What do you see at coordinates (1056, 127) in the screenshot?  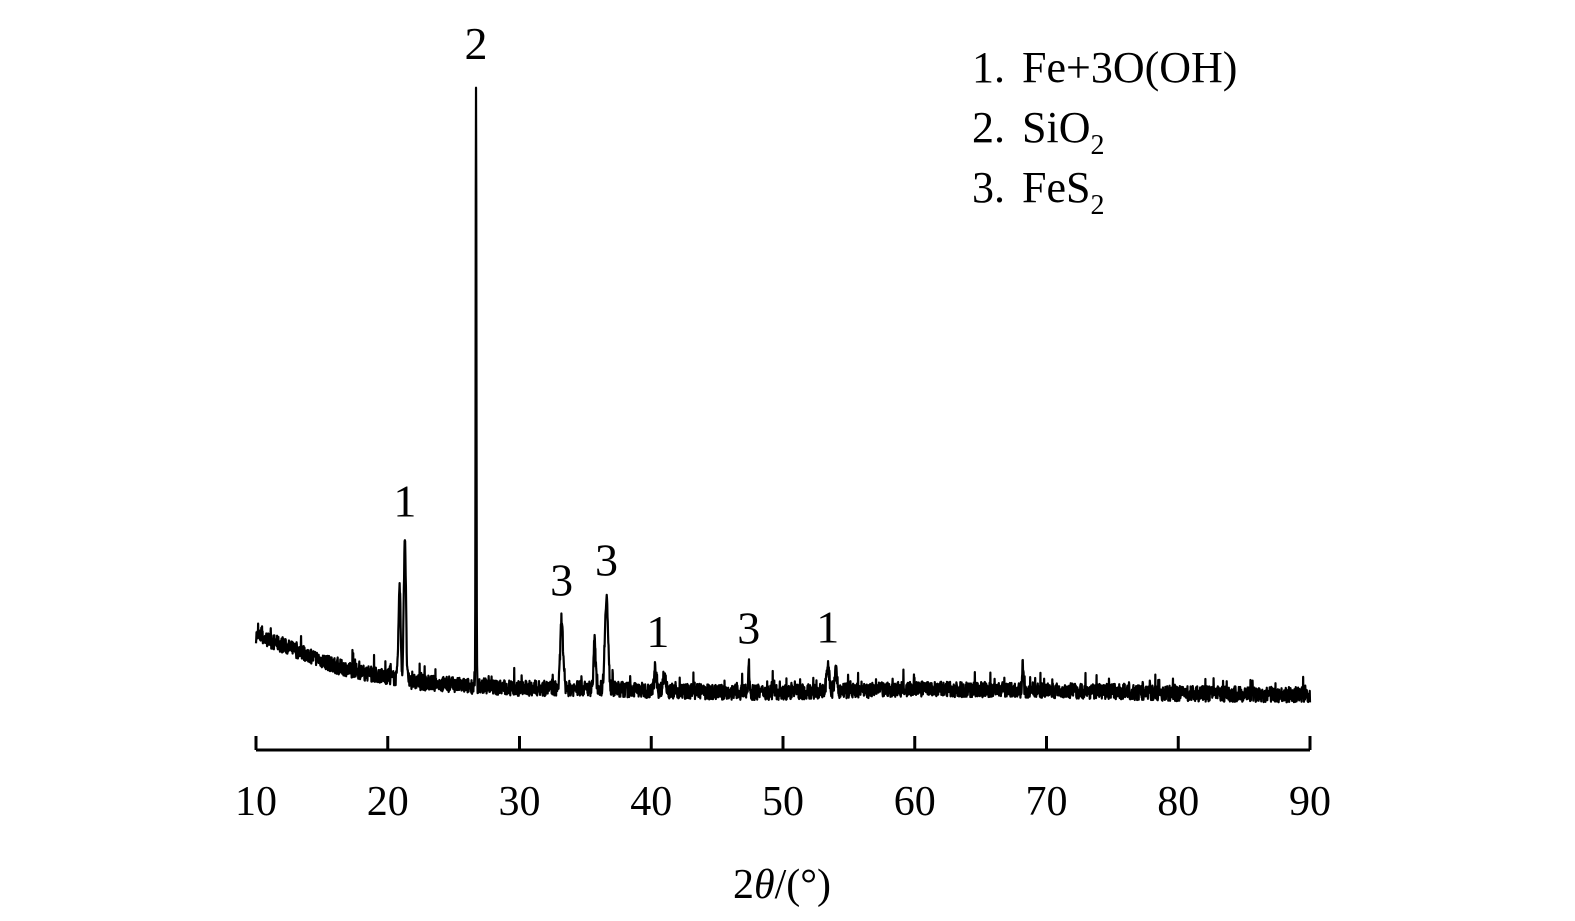 I see `legend-entry-formula: SiO` at bounding box center [1056, 127].